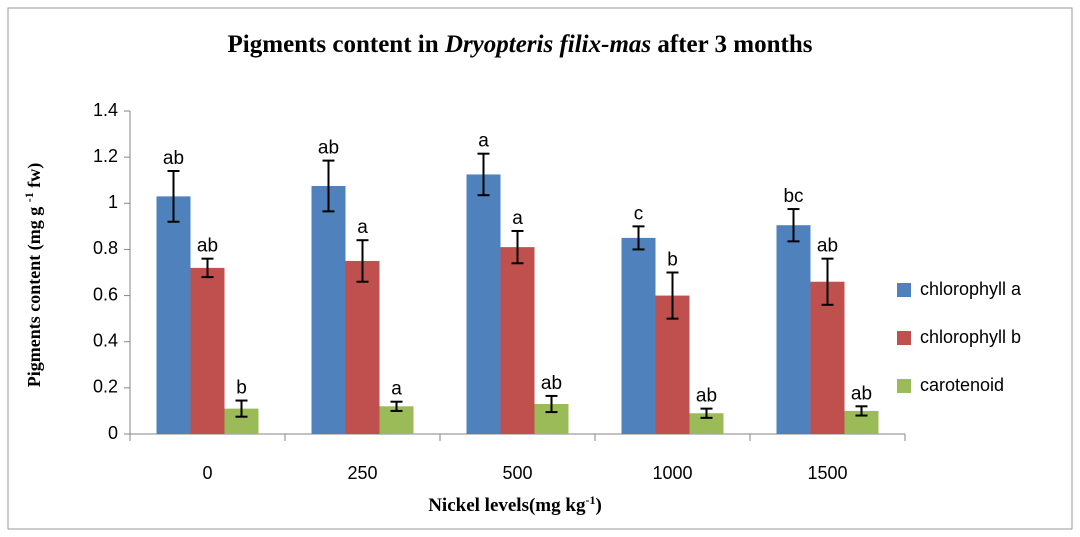 The height and width of the screenshot is (537, 1080). Describe the element at coordinates (105, 156) in the screenshot. I see `y-tick-label: 1.2` at that location.